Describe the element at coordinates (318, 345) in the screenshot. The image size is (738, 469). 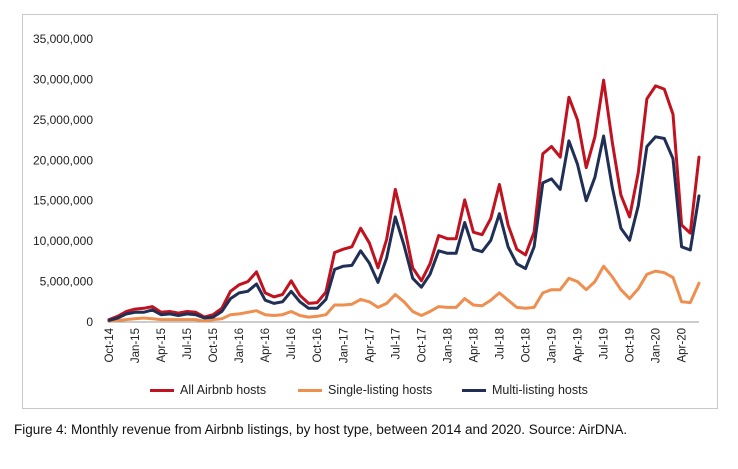
I see `x-tick-label: Oct-16` at that location.